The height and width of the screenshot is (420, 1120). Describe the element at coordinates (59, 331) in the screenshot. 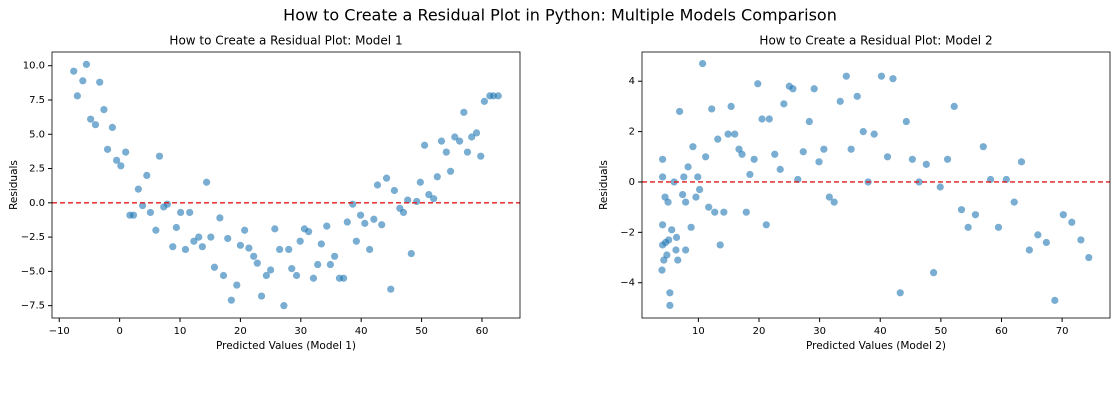

I see `x-tick-label: −10` at that location.